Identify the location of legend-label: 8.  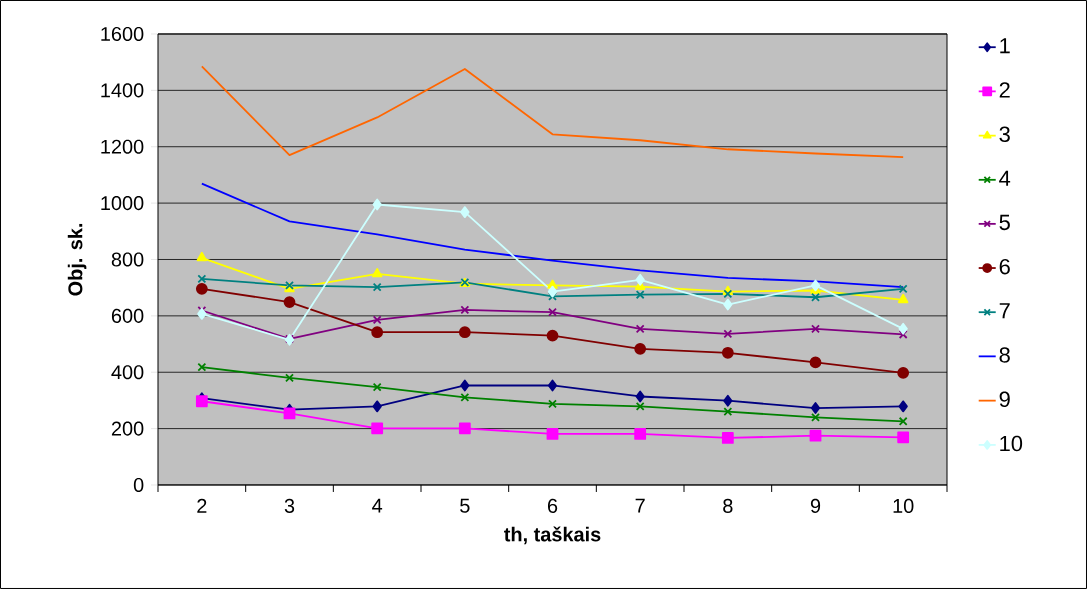
(1004, 355).